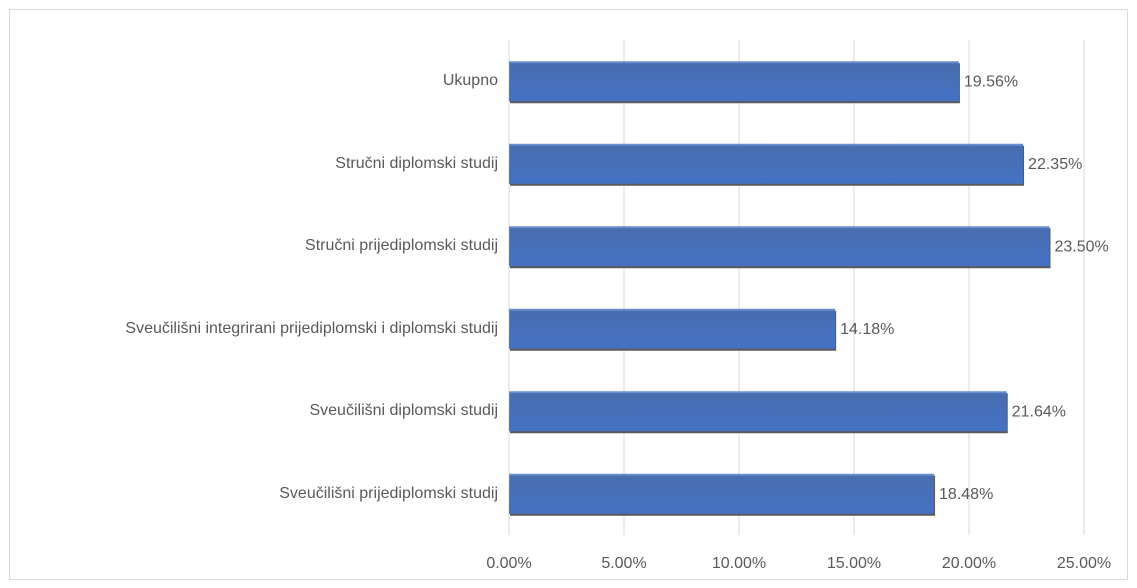  Describe the element at coordinates (401, 246) in the screenshot. I see `y-tick-label: Stručni prijediplomski studij` at that location.